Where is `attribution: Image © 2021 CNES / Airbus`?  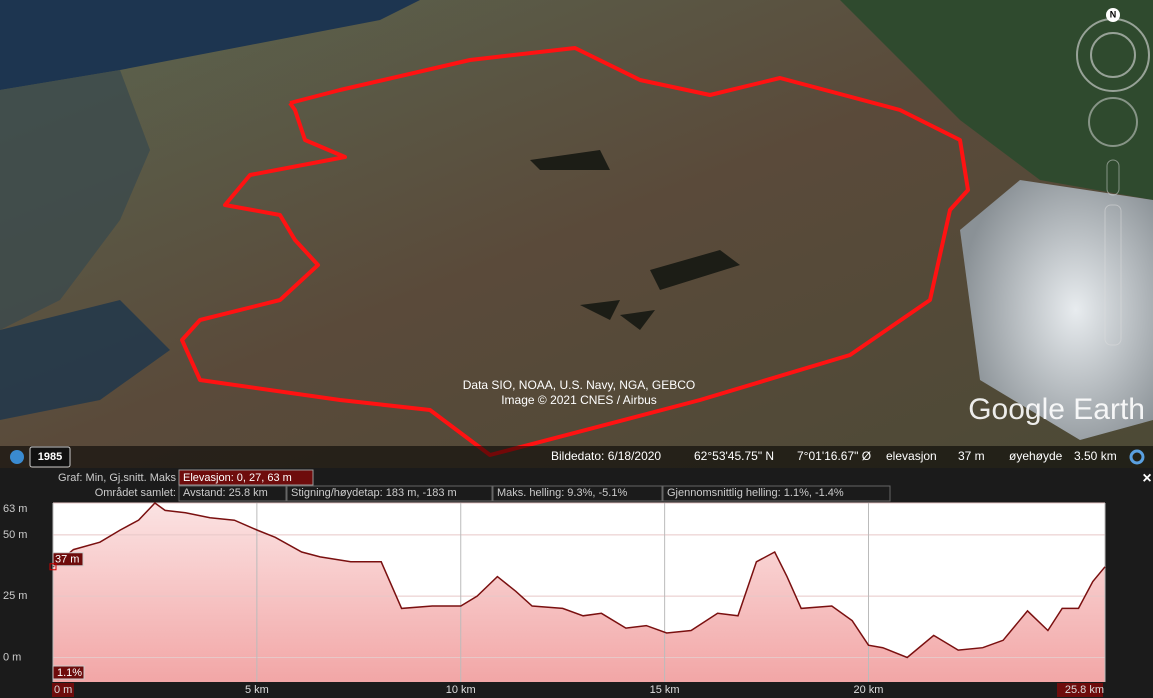 attribution: Image © 2021 CNES / Airbus is located at coordinates (579, 400).